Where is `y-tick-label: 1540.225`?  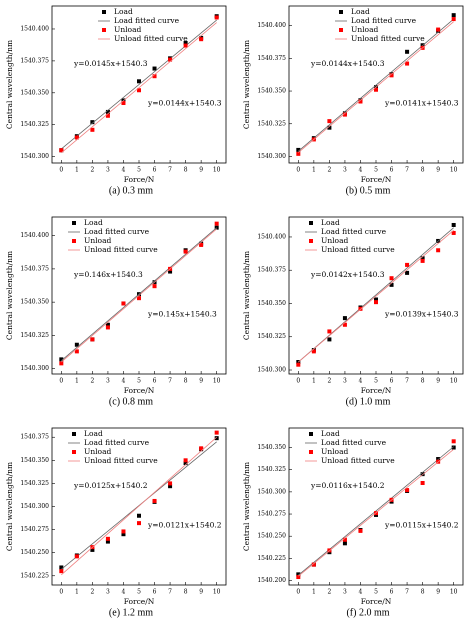
y-tick-label: 1540.225 is located at coordinates (34, 575).